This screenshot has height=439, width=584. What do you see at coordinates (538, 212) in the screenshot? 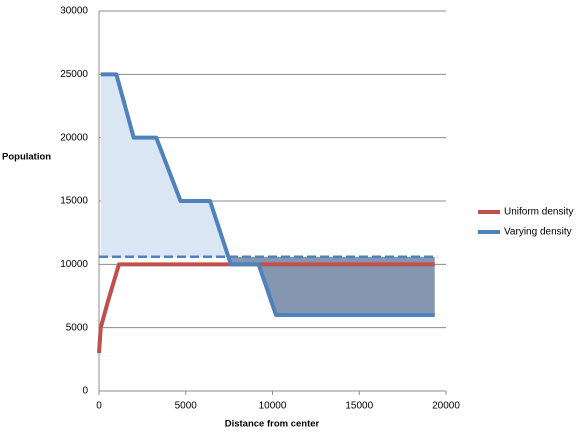
I see `legend-label: Uniform density` at bounding box center [538, 212].